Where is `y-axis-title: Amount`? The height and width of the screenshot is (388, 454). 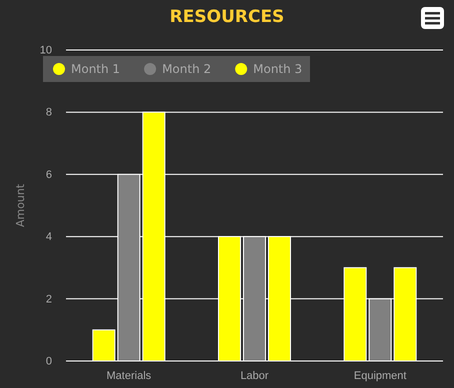 y-axis-title: Amount is located at coordinates (20, 205).